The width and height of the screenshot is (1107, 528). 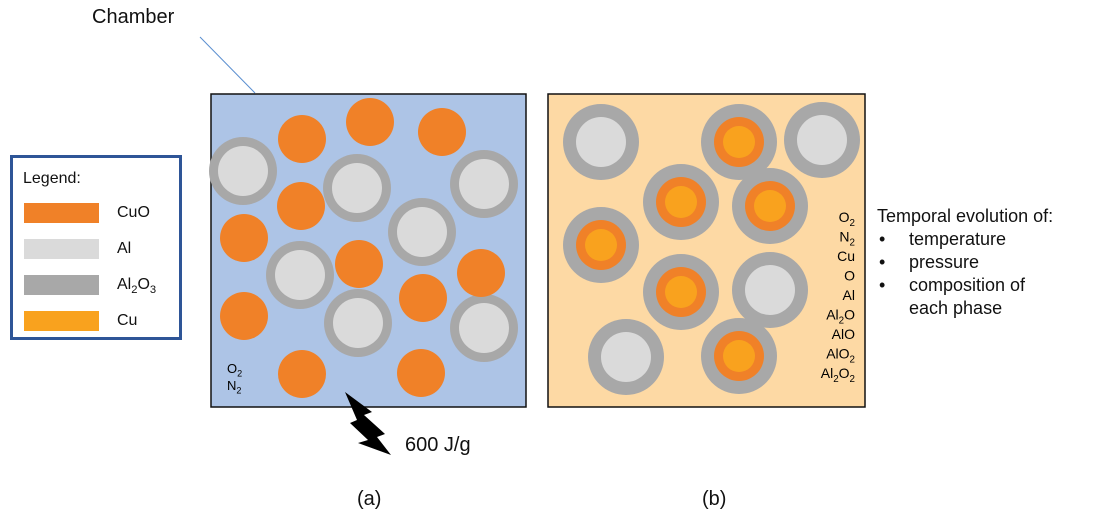 What do you see at coordinates (714, 499) in the screenshot?
I see `panel-b-caption: (b)` at bounding box center [714, 499].